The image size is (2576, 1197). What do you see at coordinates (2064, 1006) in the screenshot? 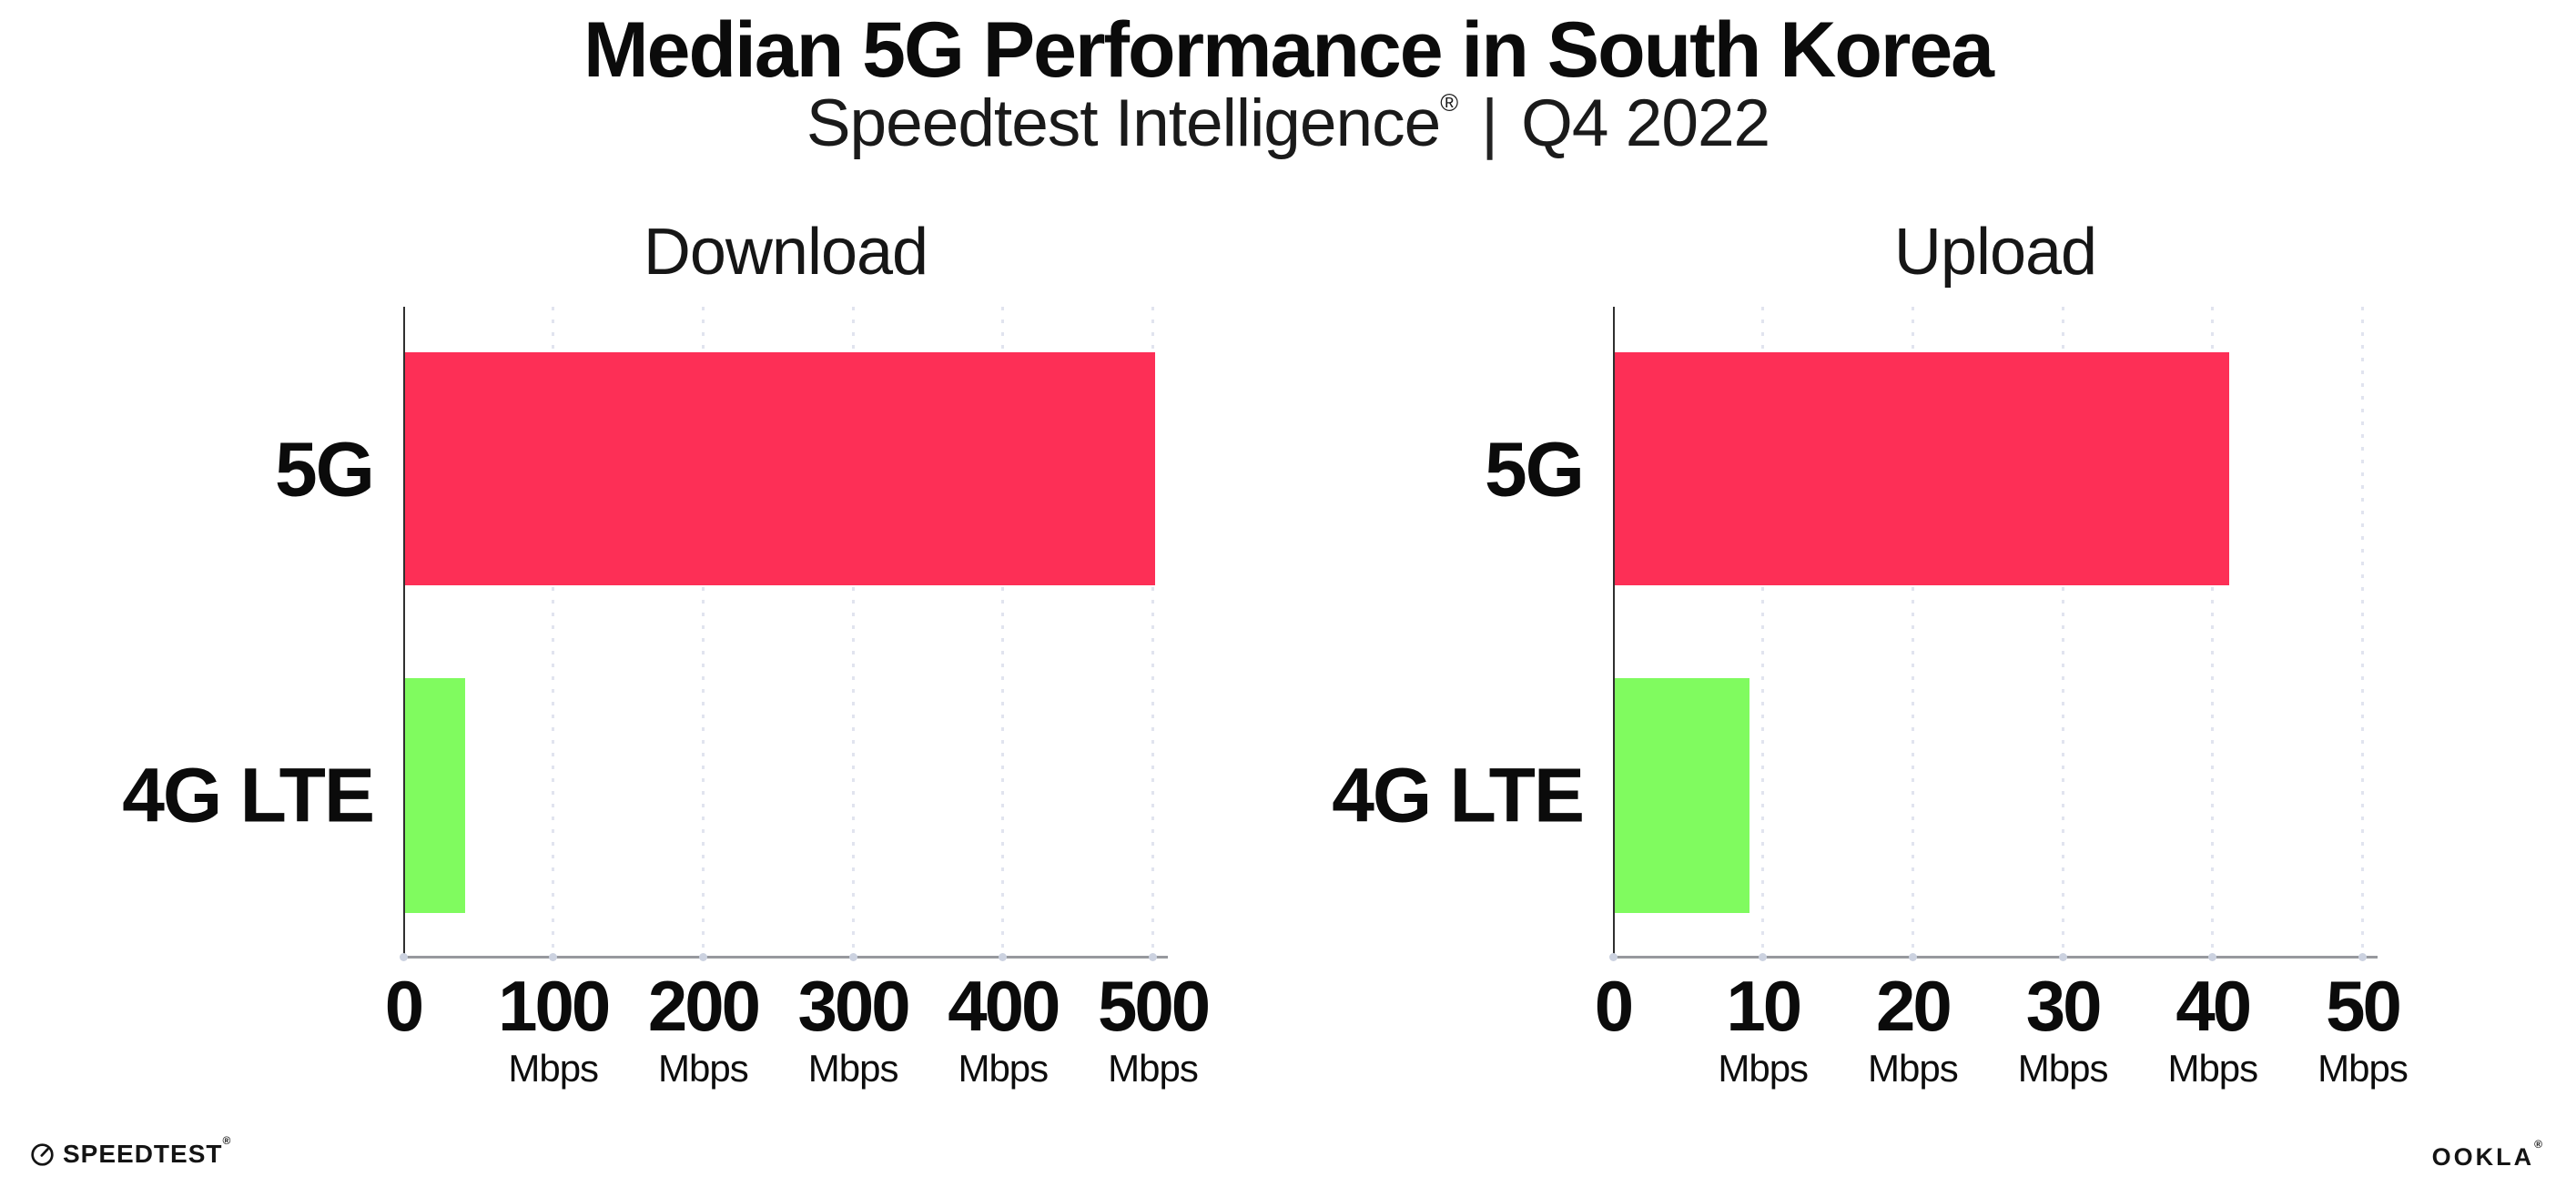
I see `x-tick-value: 30` at bounding box center [2064, 1006].